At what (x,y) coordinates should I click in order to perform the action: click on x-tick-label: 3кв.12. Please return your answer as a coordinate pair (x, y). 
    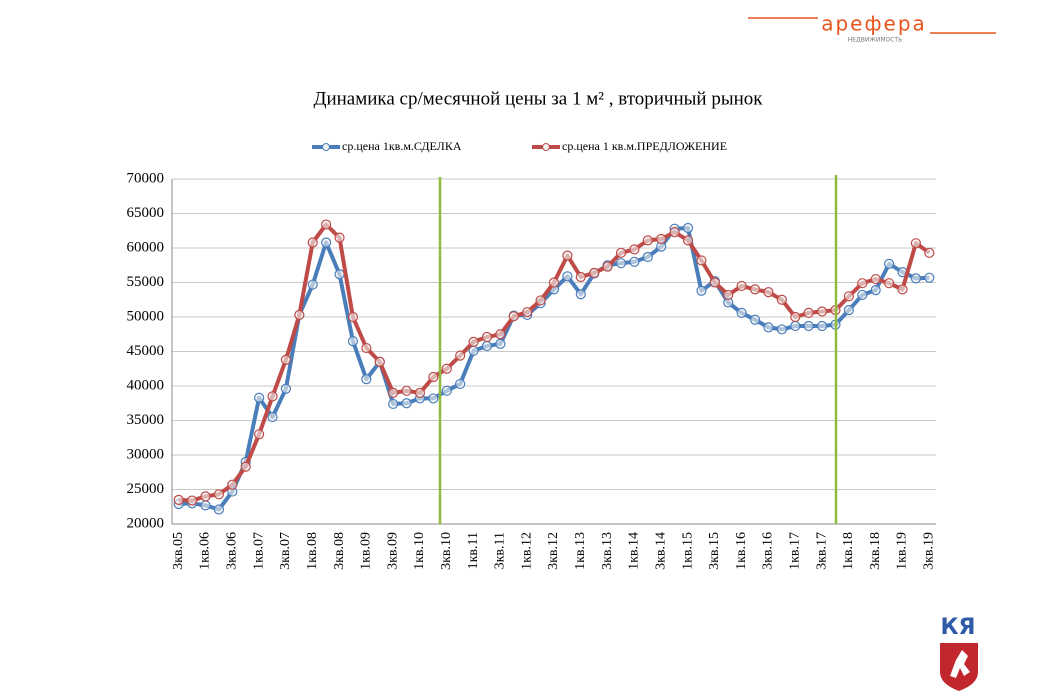
    Looking at the image, I should click on (553, 551).